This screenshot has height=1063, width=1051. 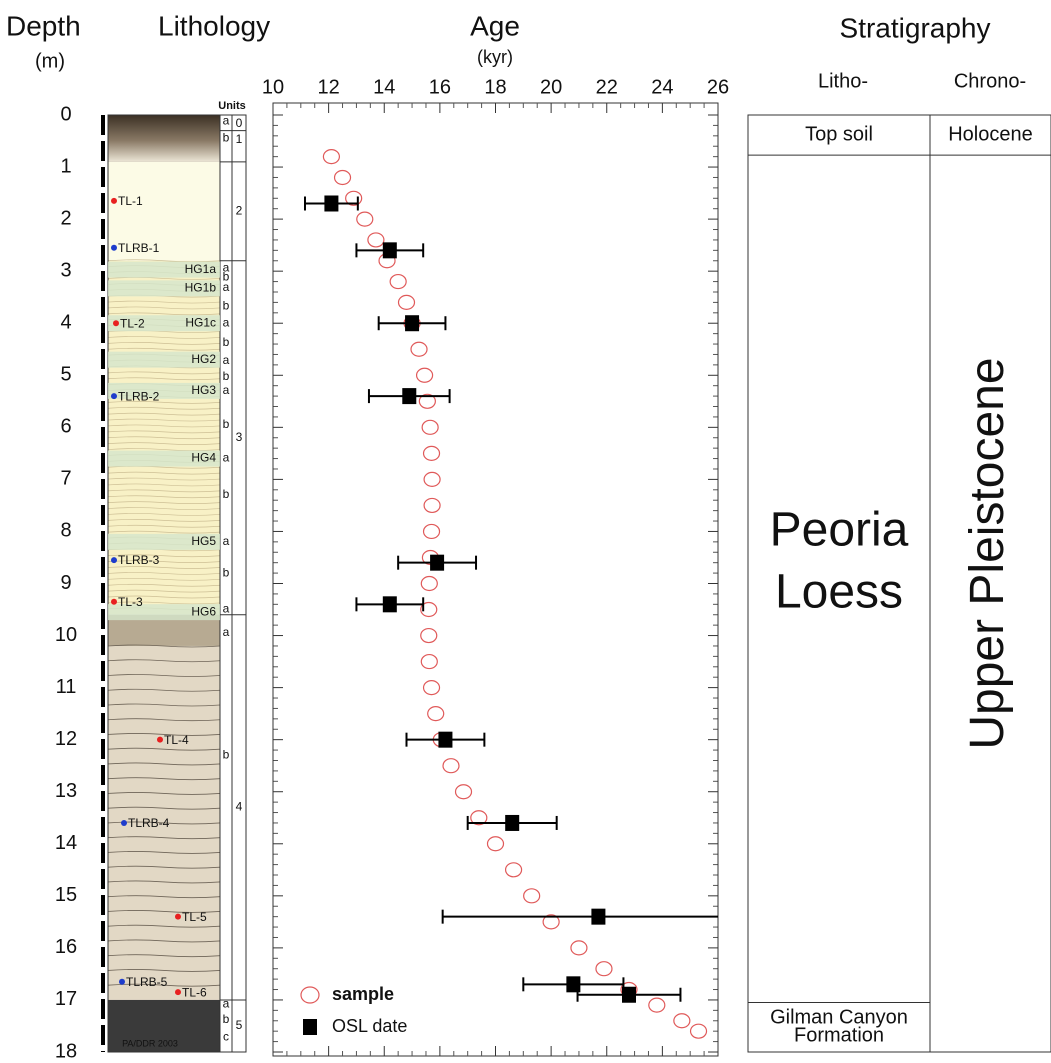 I want to click on y-tick-label: 13, so click(x=66, y=791).